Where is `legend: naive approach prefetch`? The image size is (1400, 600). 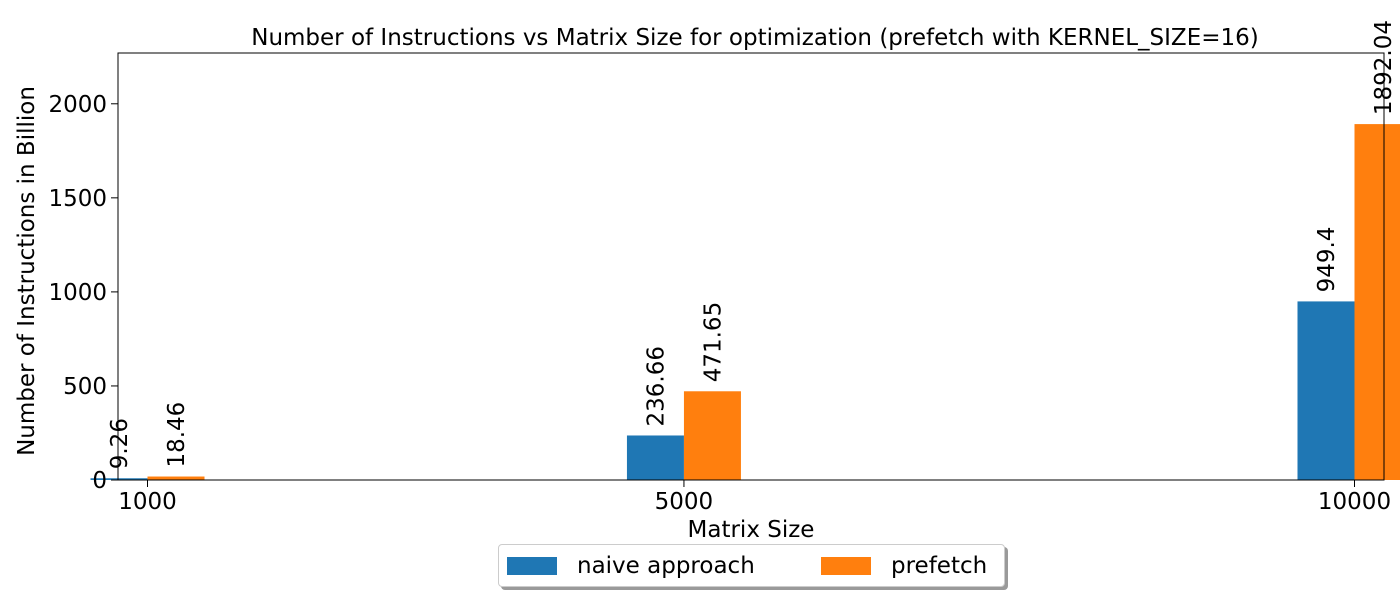
legend: naive approach prefetch is located at coordinates (751, 565).